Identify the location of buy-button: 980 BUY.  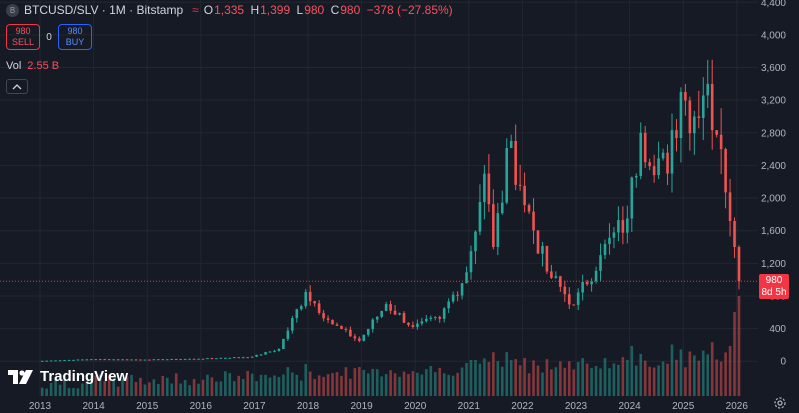
(75, 37).